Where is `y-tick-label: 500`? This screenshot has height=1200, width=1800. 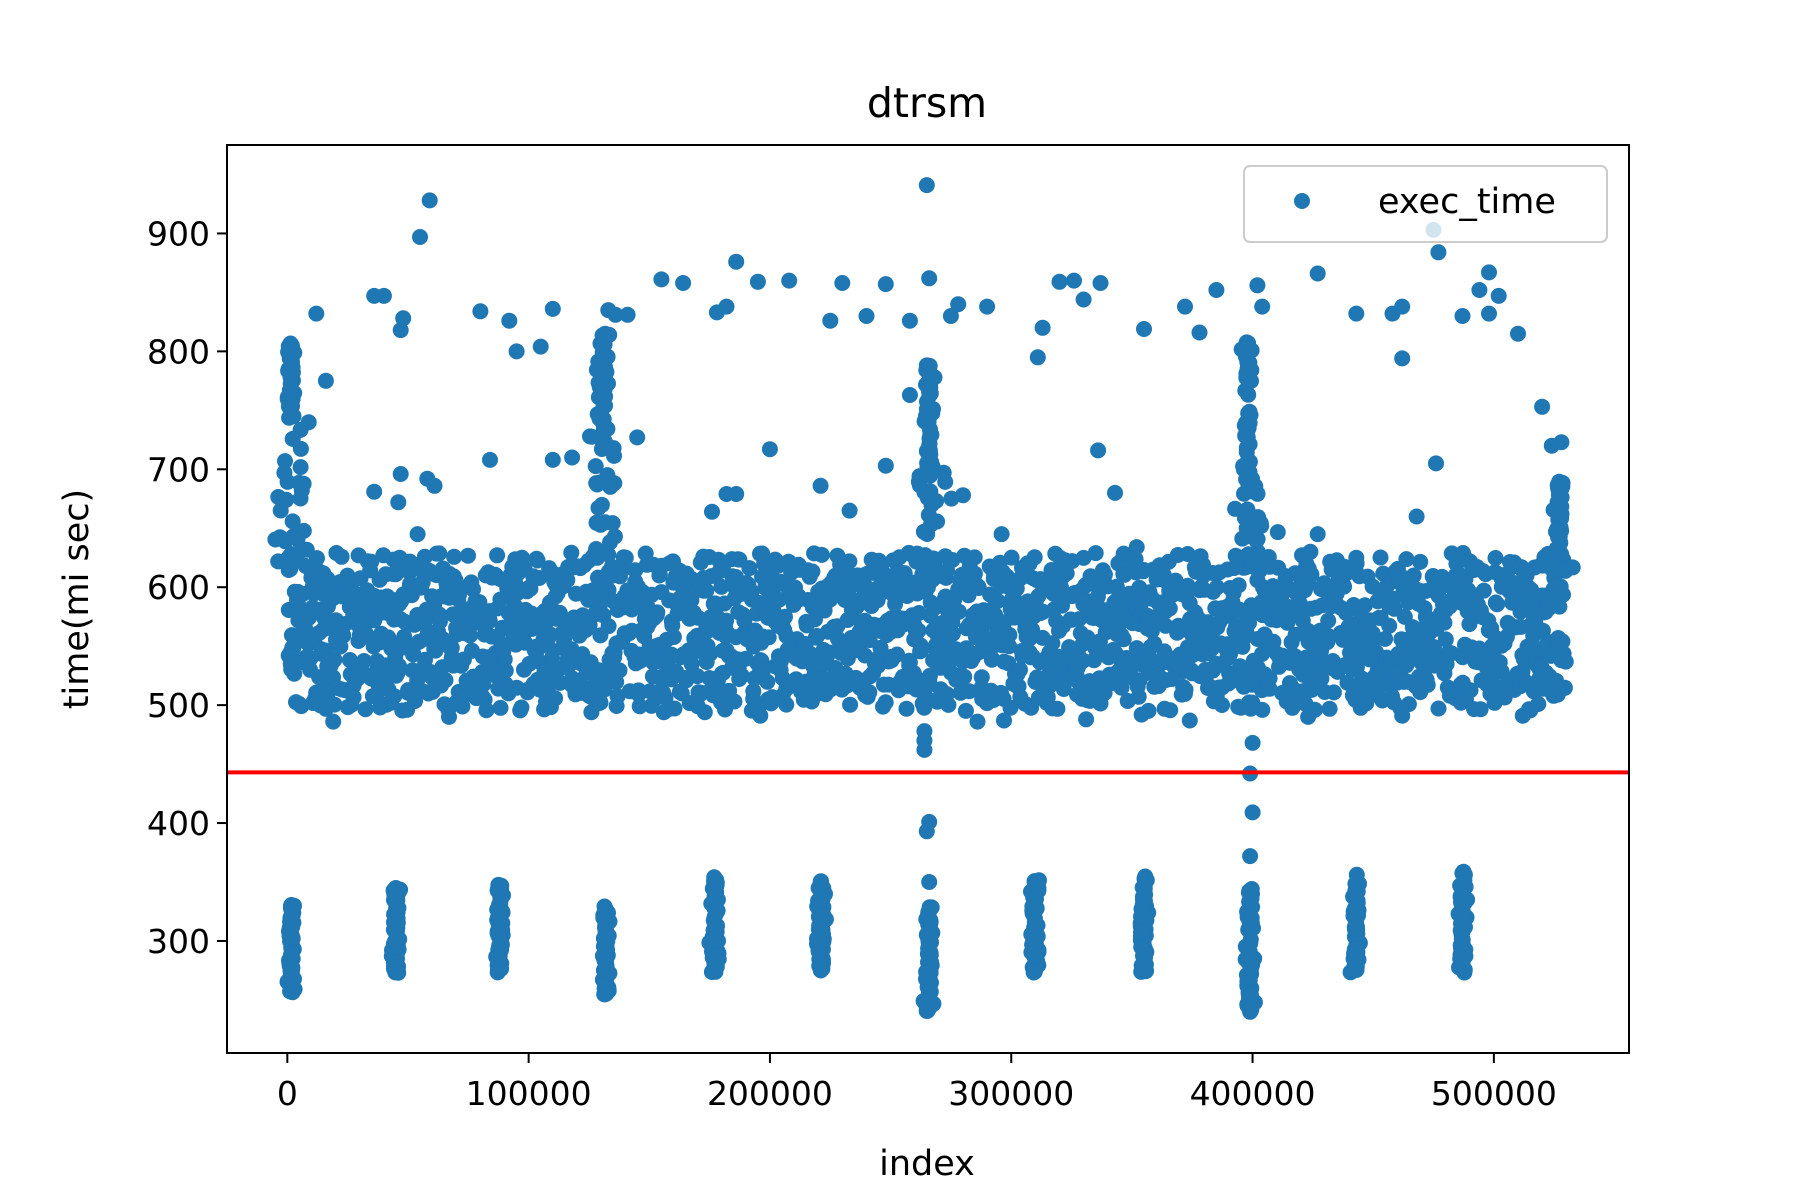
y-tick-label: 500 is located at coordinates (178, 705).